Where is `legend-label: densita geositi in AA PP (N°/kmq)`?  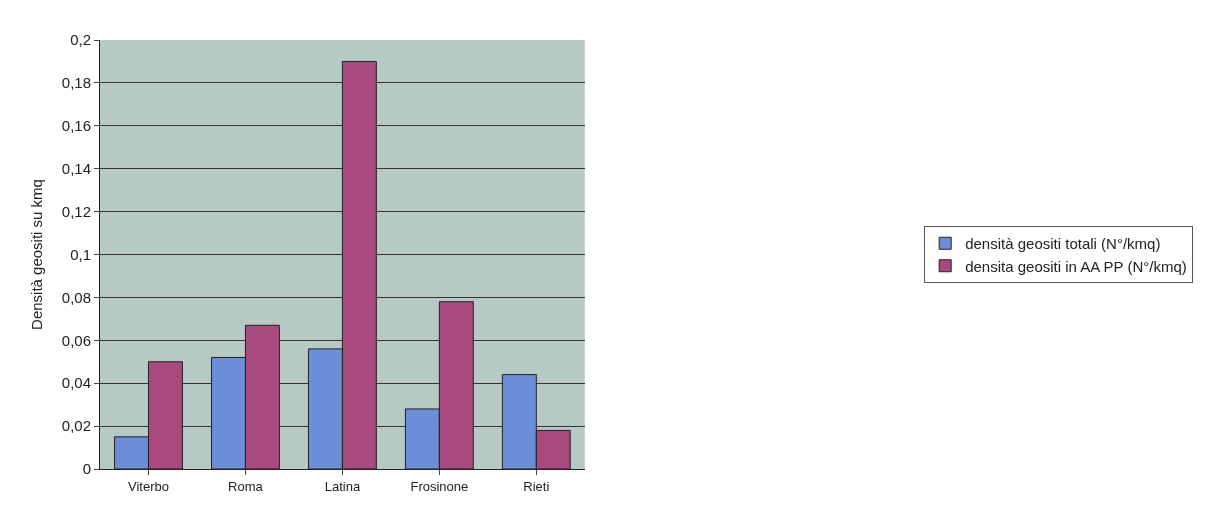 legend-label: densita geositi in AA PP (N°/kmq) is located at coordinates (1076, 266).